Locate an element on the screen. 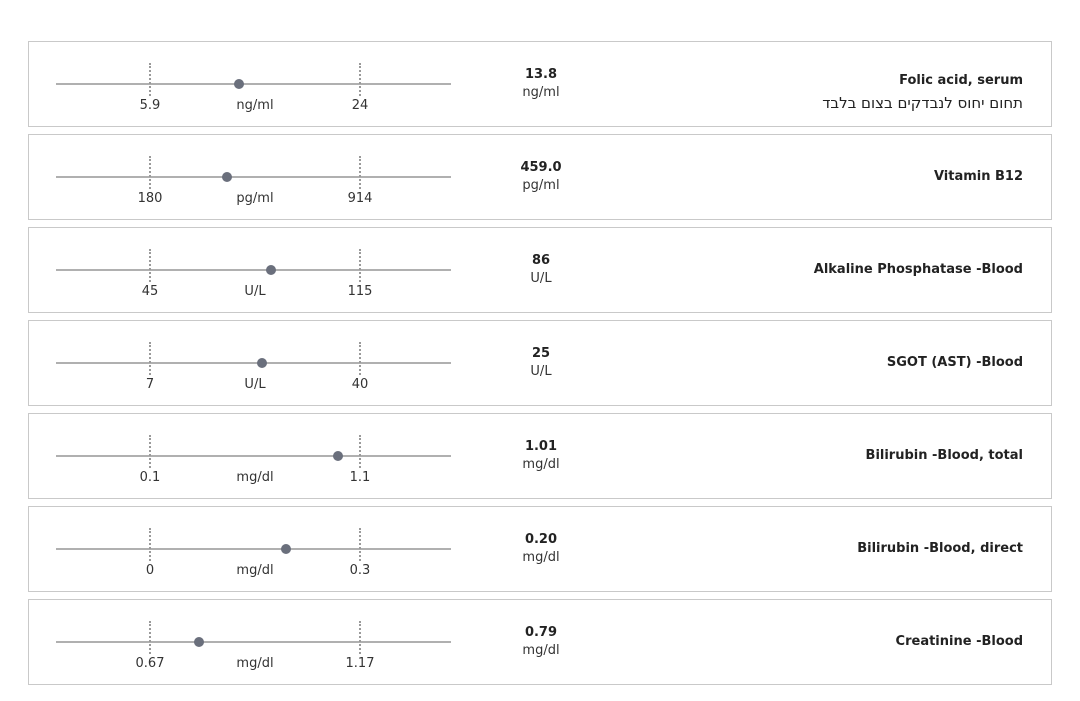  range-unit-label: pg/ml is located at coordinates (255, 198).